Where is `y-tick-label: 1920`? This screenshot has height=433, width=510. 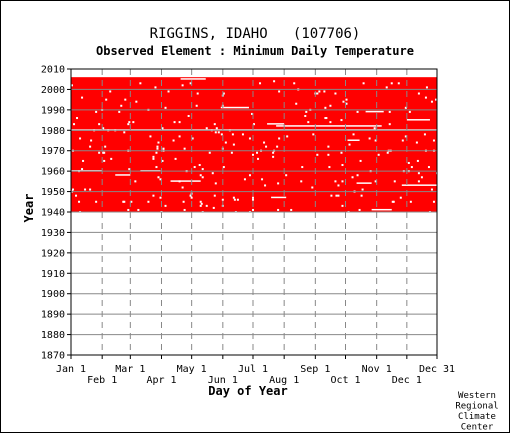
y-tick-label: 1920 is located at coordinates (53, 253).